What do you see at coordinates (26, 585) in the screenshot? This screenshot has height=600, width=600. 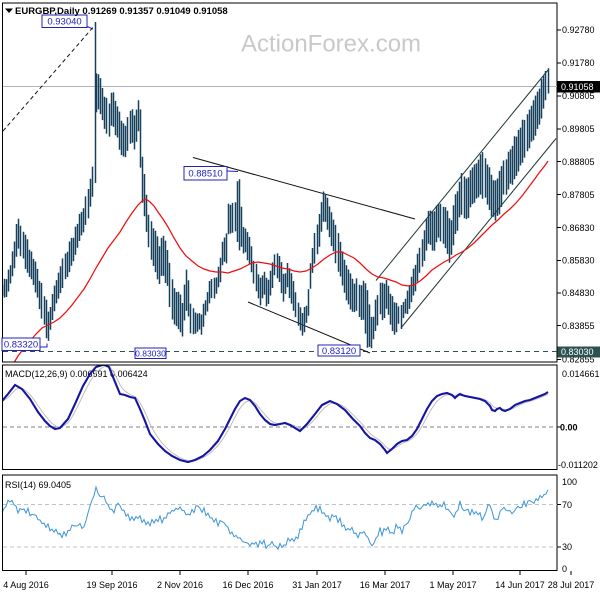 I see `svg-text: 4 Aug 2016` at bounding box center [26, 585].